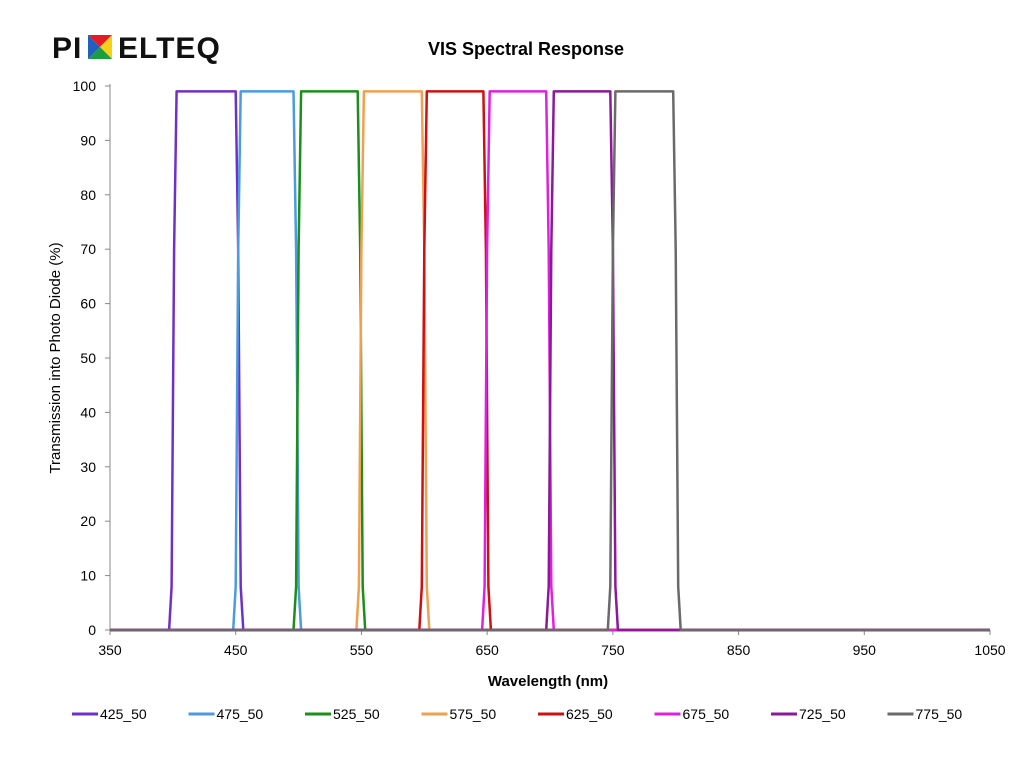  What do you see at coordinates (240, 714) in the screenshot?
I see `legend-label: 475_50` at bounding box center [240, 714].